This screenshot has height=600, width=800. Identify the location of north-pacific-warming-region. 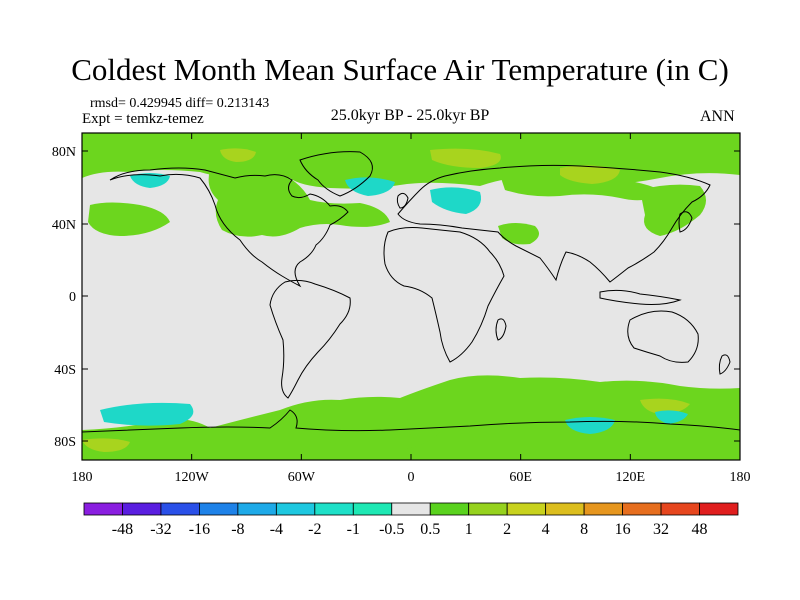
(129, 219).